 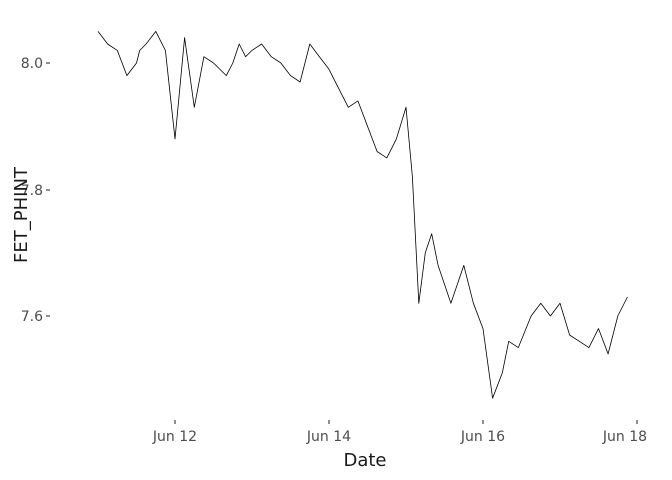 I want to click on x-tick-label: Jun 14, so click(x=328, y=437).